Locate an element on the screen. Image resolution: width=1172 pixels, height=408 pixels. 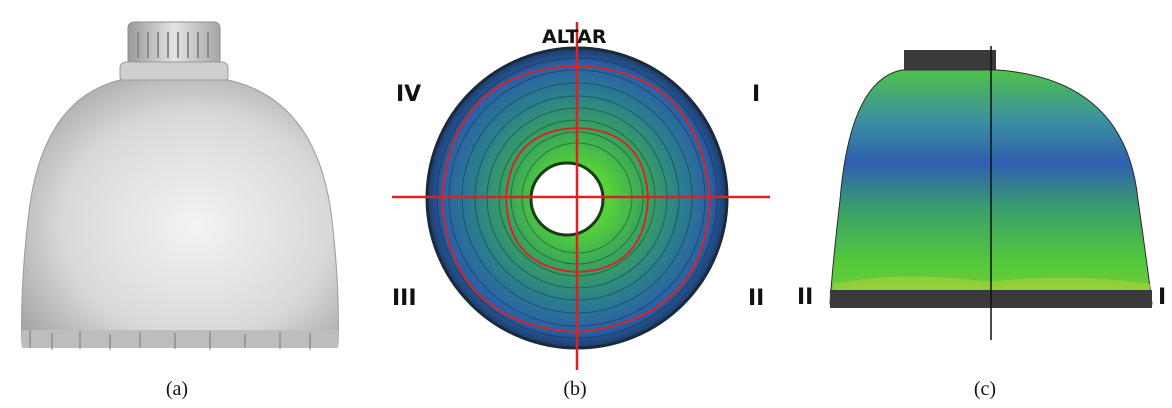
side-ii-label: II is located at coordinates (805, 297).